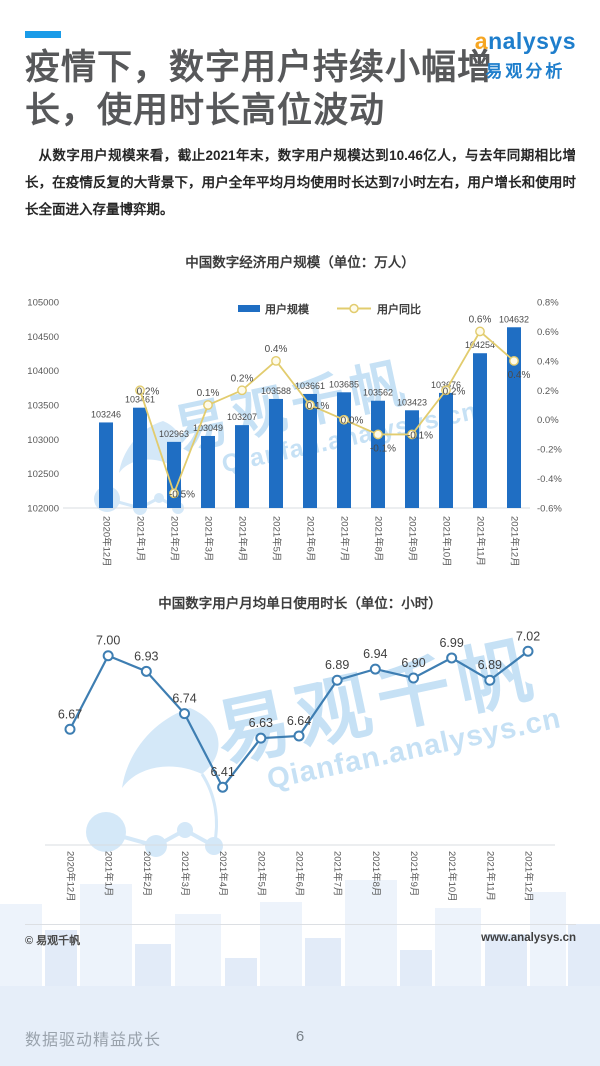 This screenshot has height=1066, width=600. I want to click on accent-bar, so click(43, 34).